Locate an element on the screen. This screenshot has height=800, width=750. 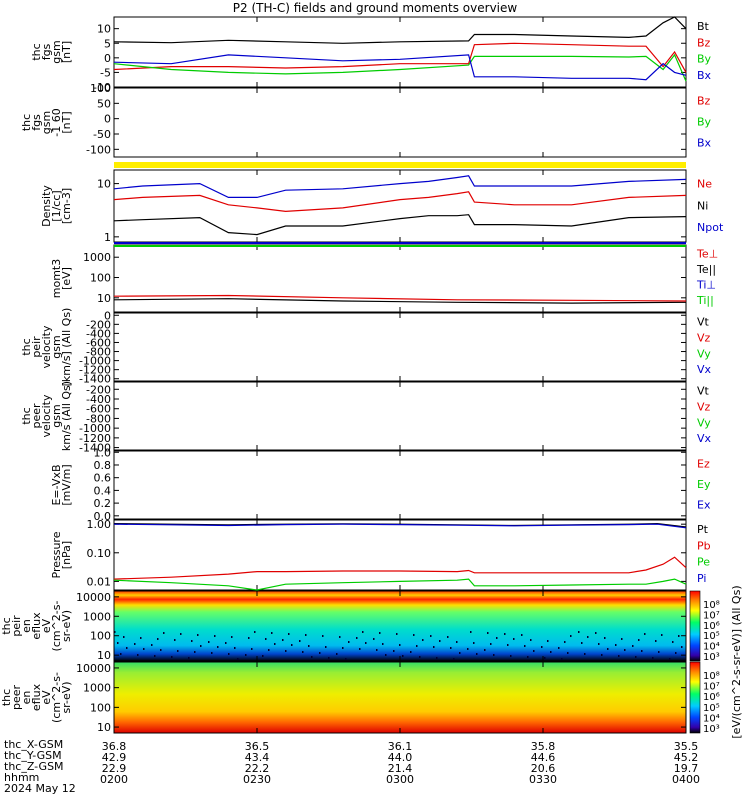
legend-Ti||: Ti|| is located at coordinates (705, 300).